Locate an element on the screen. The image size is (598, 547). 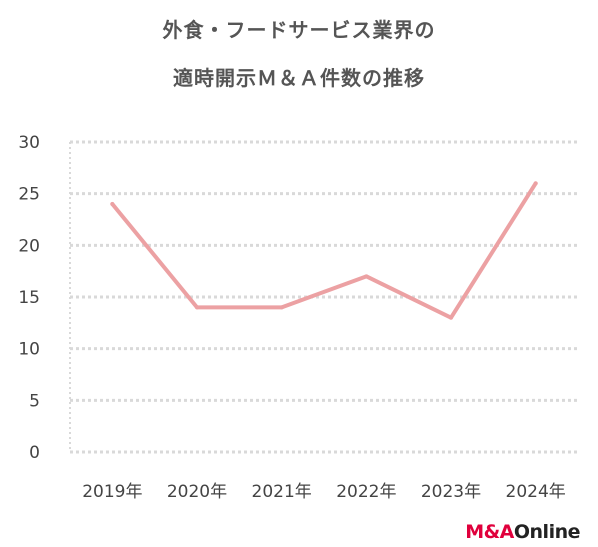
x-tick-label: 2023年 is located at coordinates (451, 492).